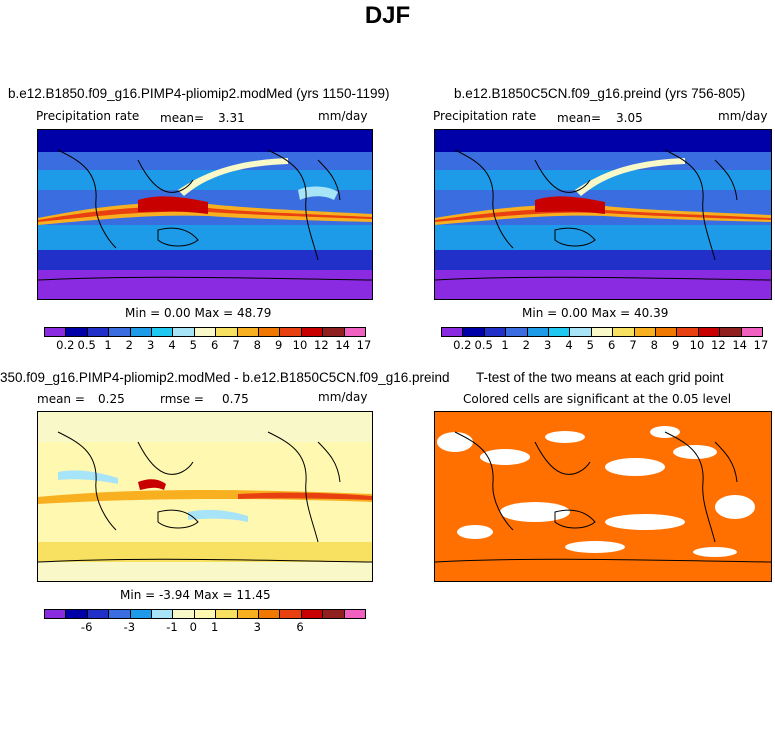 This screenshot has height=732, width=775. What do you see at coordinates (195, 595) in the screenshot?
I see `panel-3-minmax: Min = -3.94 Max = 11.45` at bounding box center [195, 595].